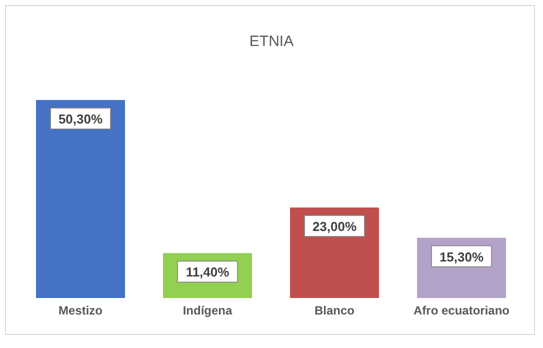  Describe the element at coordinates (461, 311) in the screenshot. I see `x-tick-label: Afro ecuatoriano` at that location.